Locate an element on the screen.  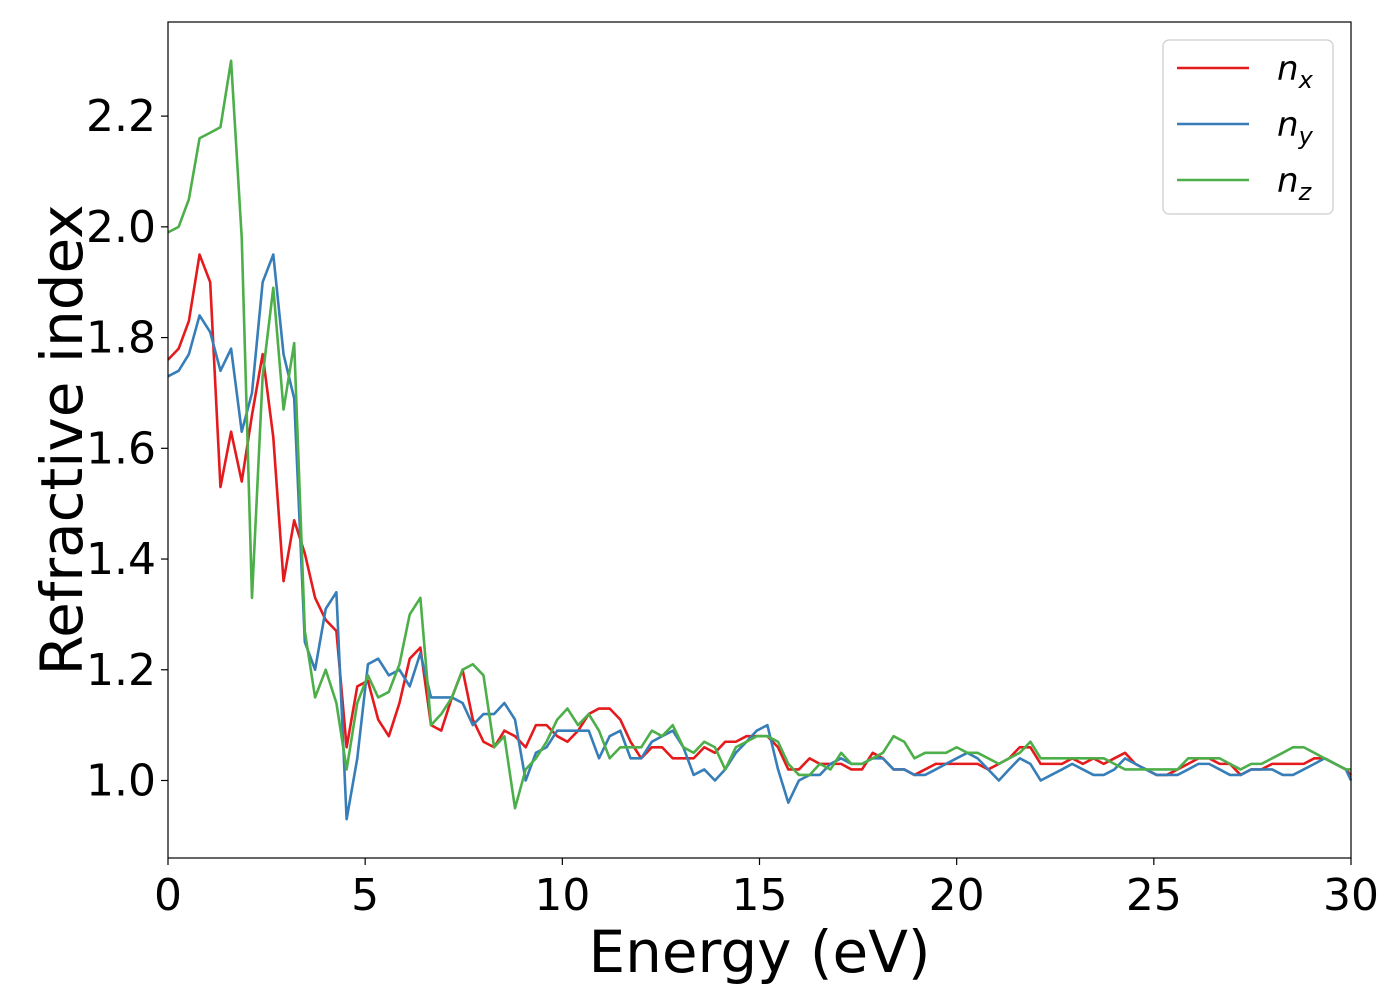
x-tick-label: 15 is located at coordinates (760, 895).